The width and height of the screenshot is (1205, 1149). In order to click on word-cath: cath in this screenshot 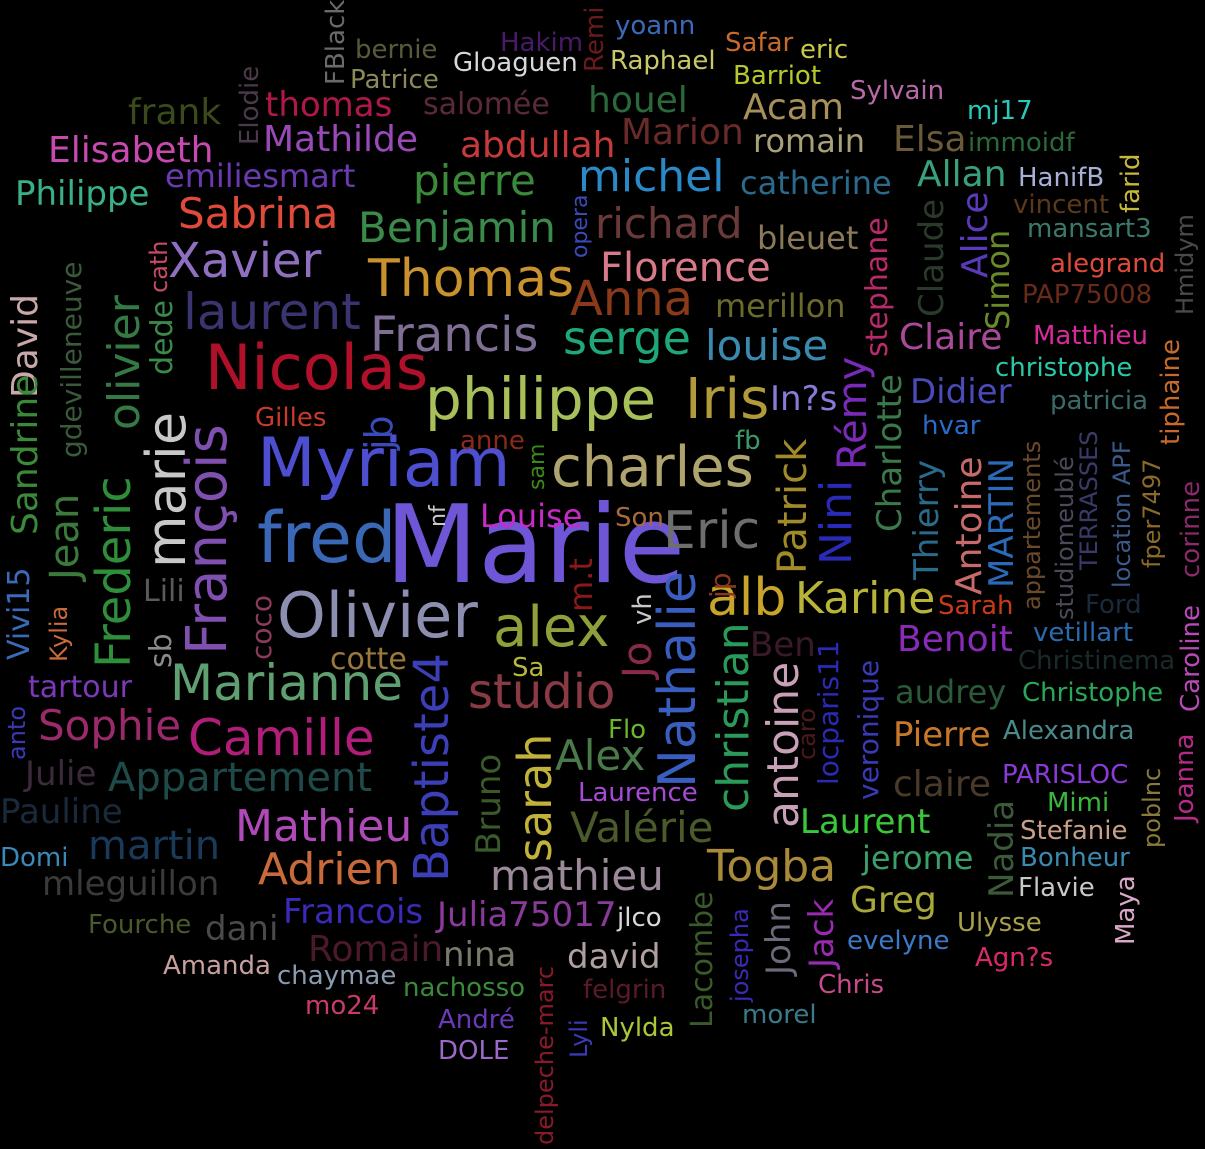, I will do `click(159, 266)`.